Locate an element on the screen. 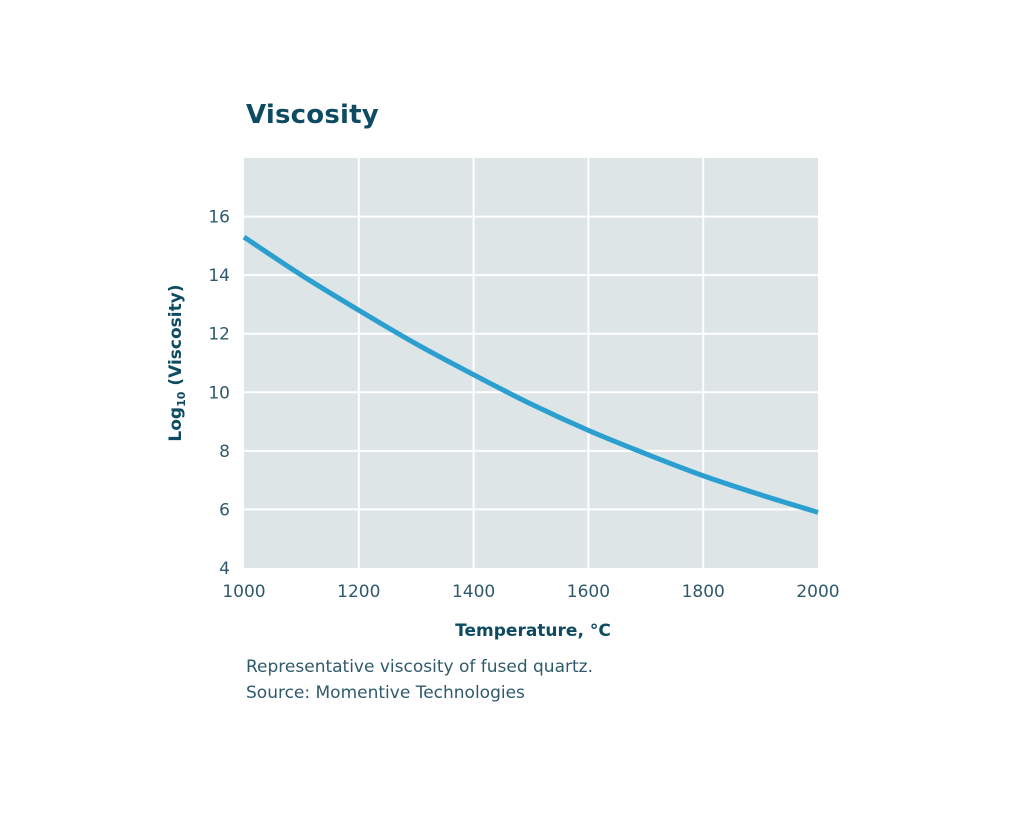  x-tick-label: 2000 is located at coordinates (817, 592).